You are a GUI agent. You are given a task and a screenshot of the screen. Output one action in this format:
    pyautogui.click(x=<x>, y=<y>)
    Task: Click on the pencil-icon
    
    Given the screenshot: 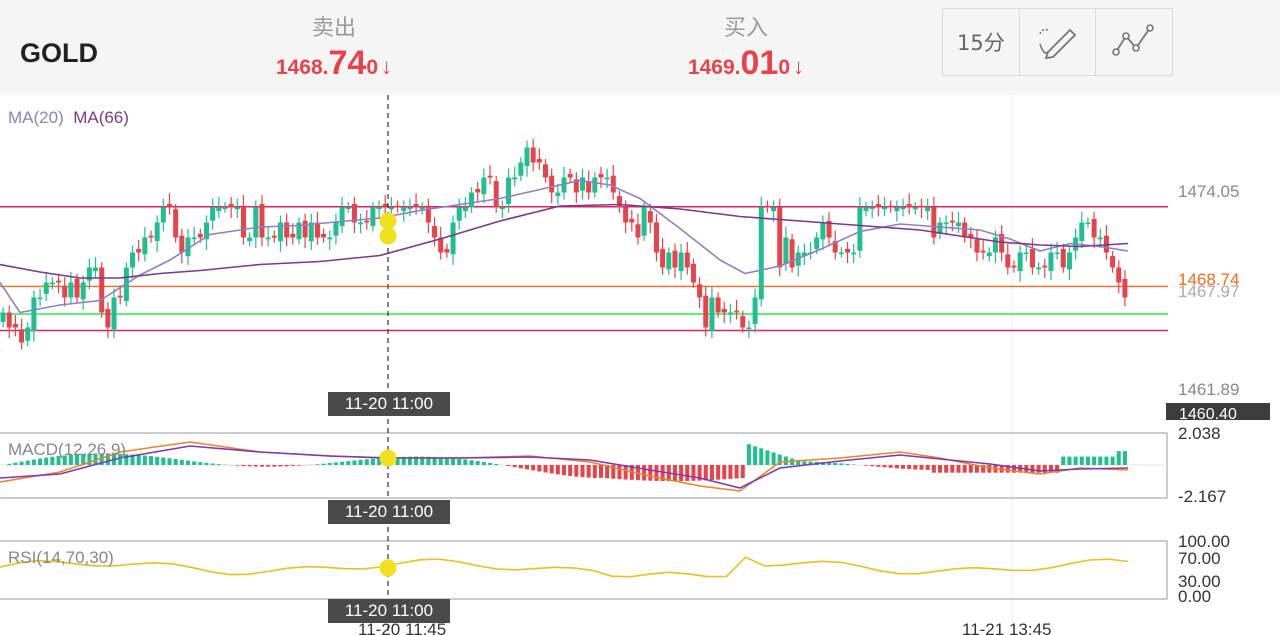 What is the action you would take?
    pyautogui.click(x=1057, y=44)
    